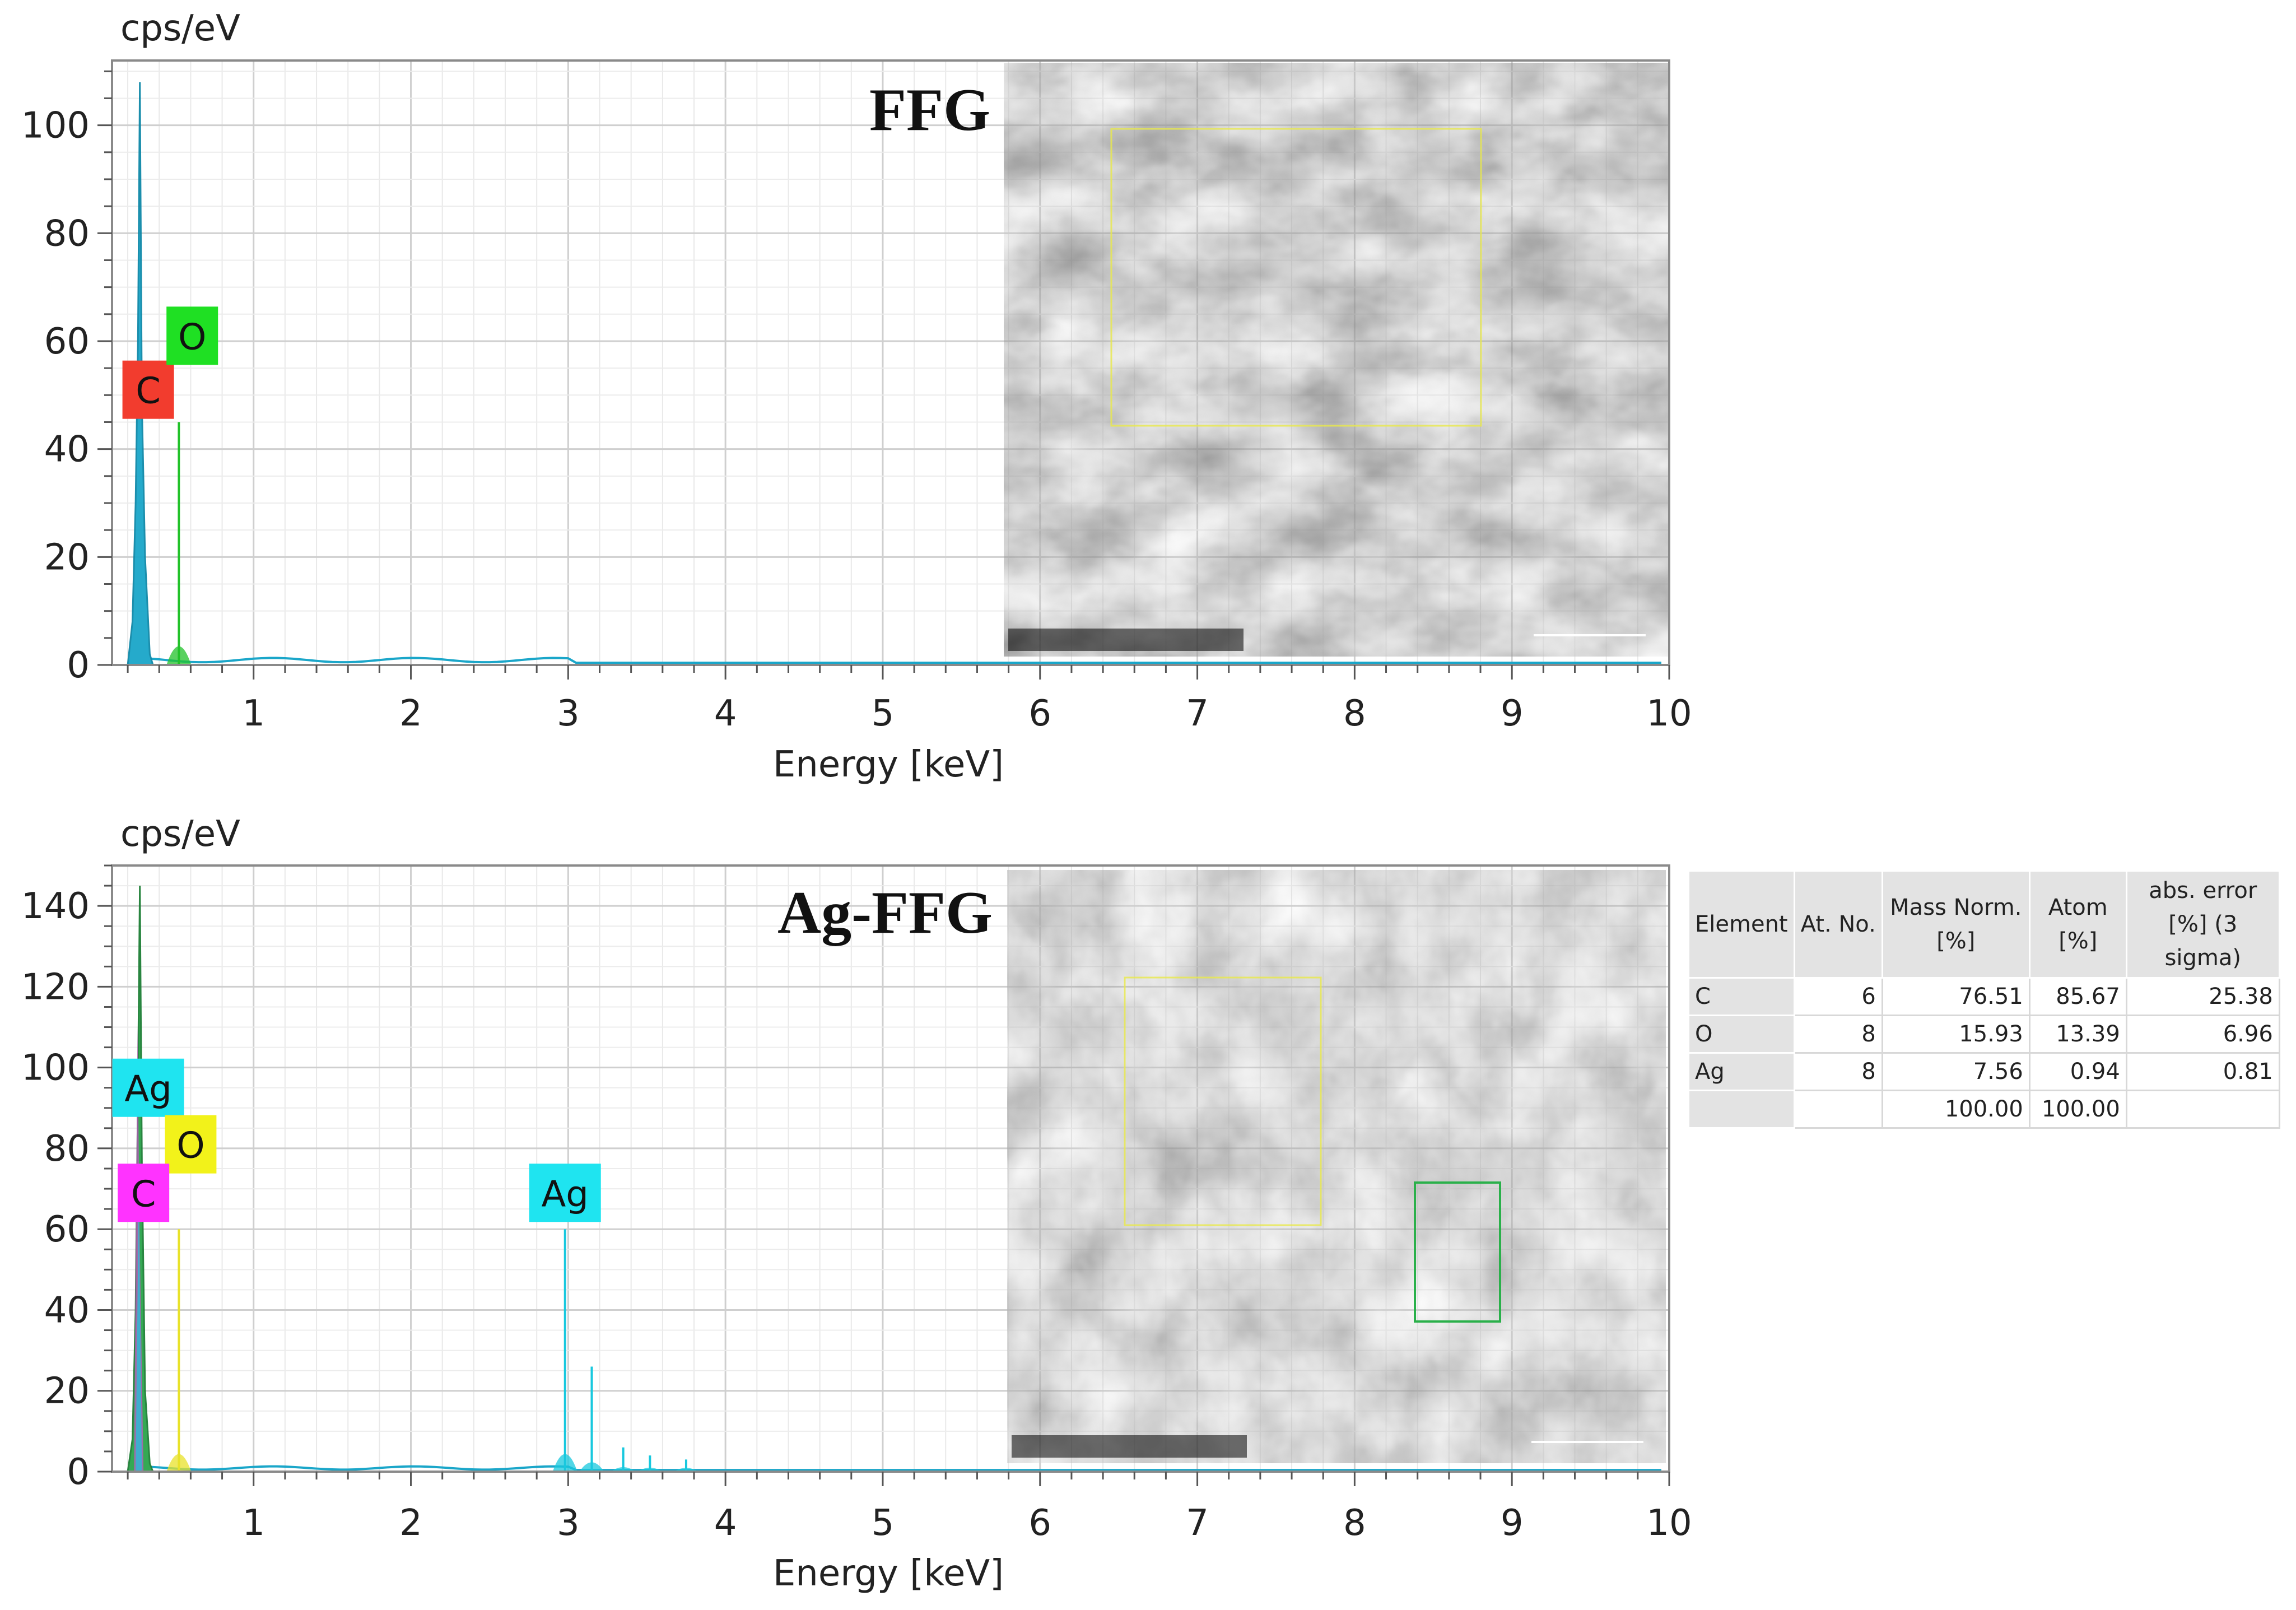 Image resolution: width=2296 pixels, height=1610 pixels. What do you see at coordinates (929, 110) in the screenshot?
I see `chart-title: FFG` at bounding box center [929, 110].